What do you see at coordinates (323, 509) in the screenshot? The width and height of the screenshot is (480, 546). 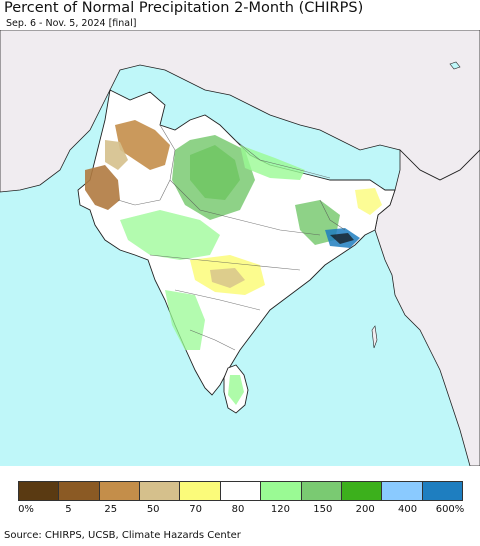 I see `legend-label: 150` at bounding box center [323, 509].